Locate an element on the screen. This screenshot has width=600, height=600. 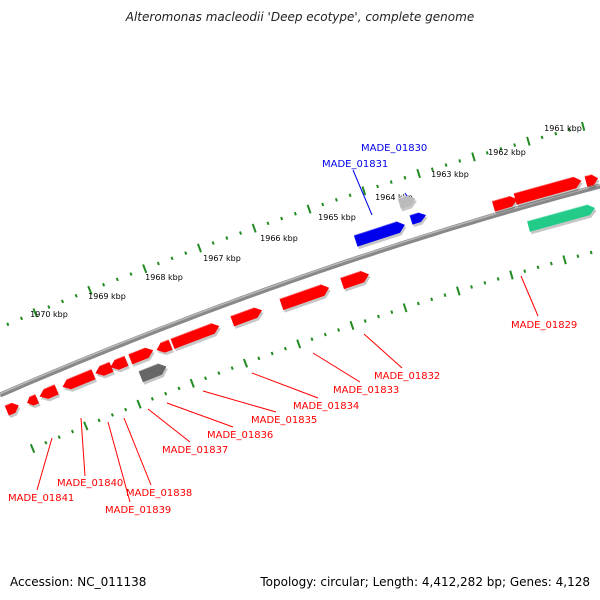
gene-made-01831-highlight is located at coordinates (375, 228).